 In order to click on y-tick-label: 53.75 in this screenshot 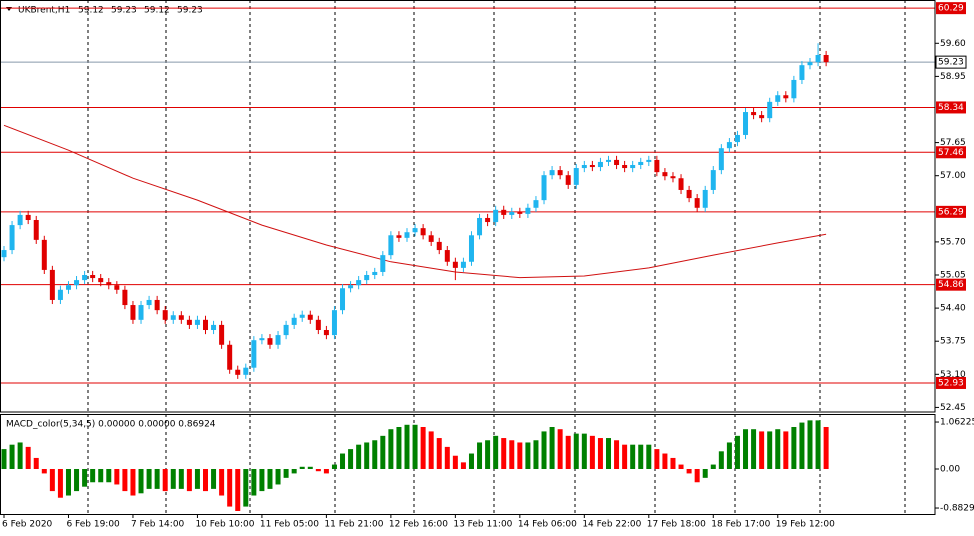, I will do `click(953, 342)`.